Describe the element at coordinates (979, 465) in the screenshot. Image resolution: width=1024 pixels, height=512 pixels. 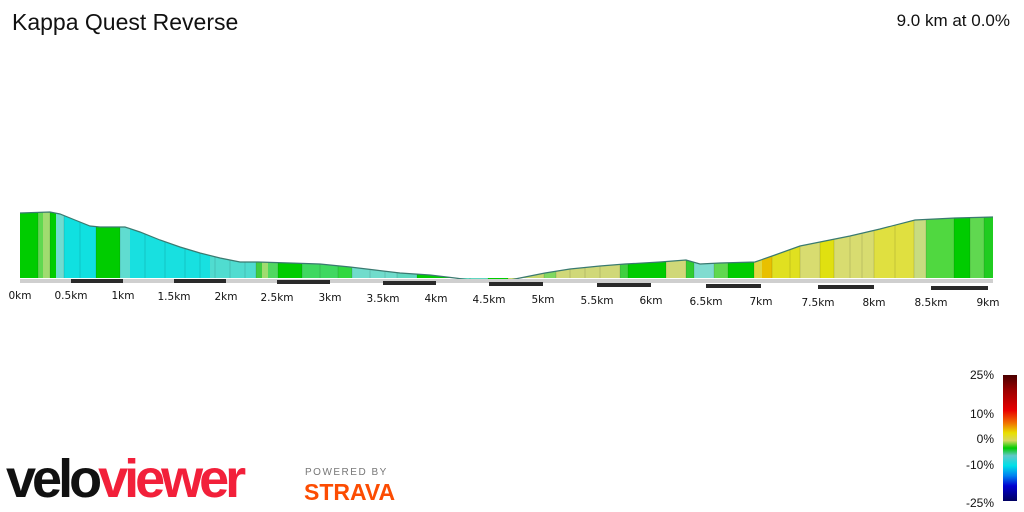
I see `legend-label-neg10: -10%` at that location.